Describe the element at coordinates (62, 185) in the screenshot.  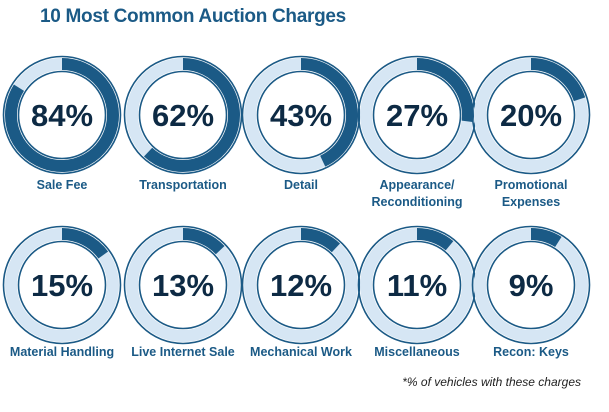
I see `donut-category-label: Sale Fee` at that location.